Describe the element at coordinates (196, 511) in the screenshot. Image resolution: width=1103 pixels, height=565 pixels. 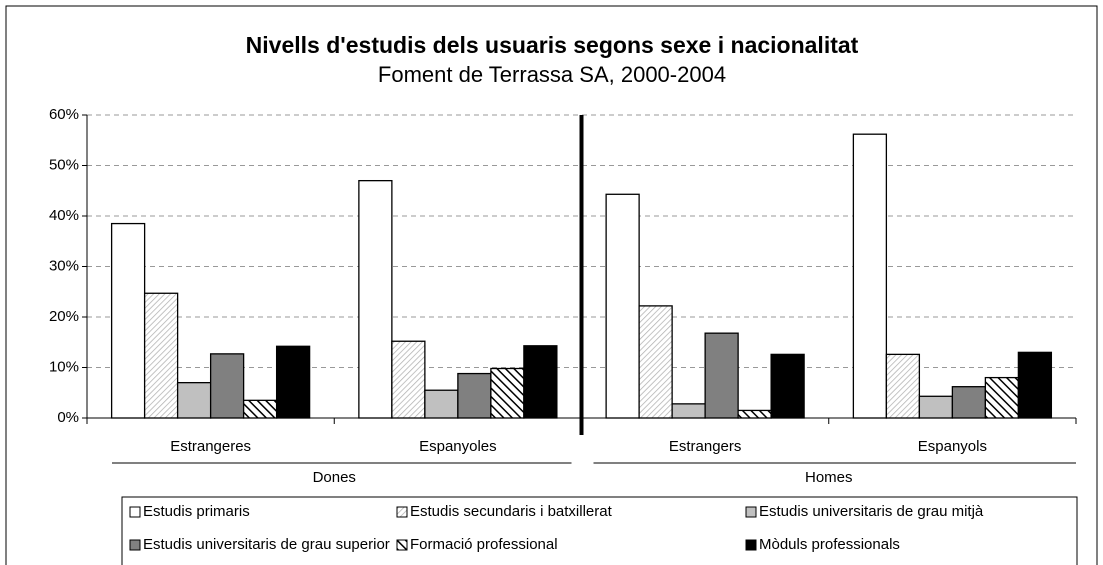
I see `legend-label: Estudis primaris` at that location.